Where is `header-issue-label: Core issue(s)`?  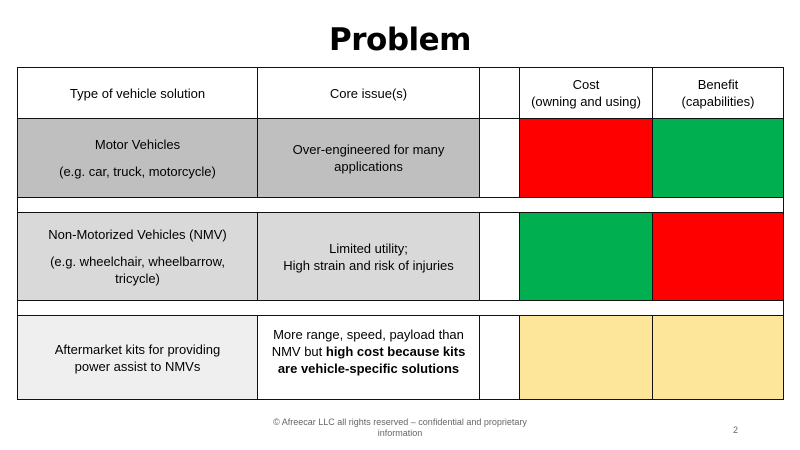 header-issue-label: Core issue(s) is located at coordinates (368, 93).